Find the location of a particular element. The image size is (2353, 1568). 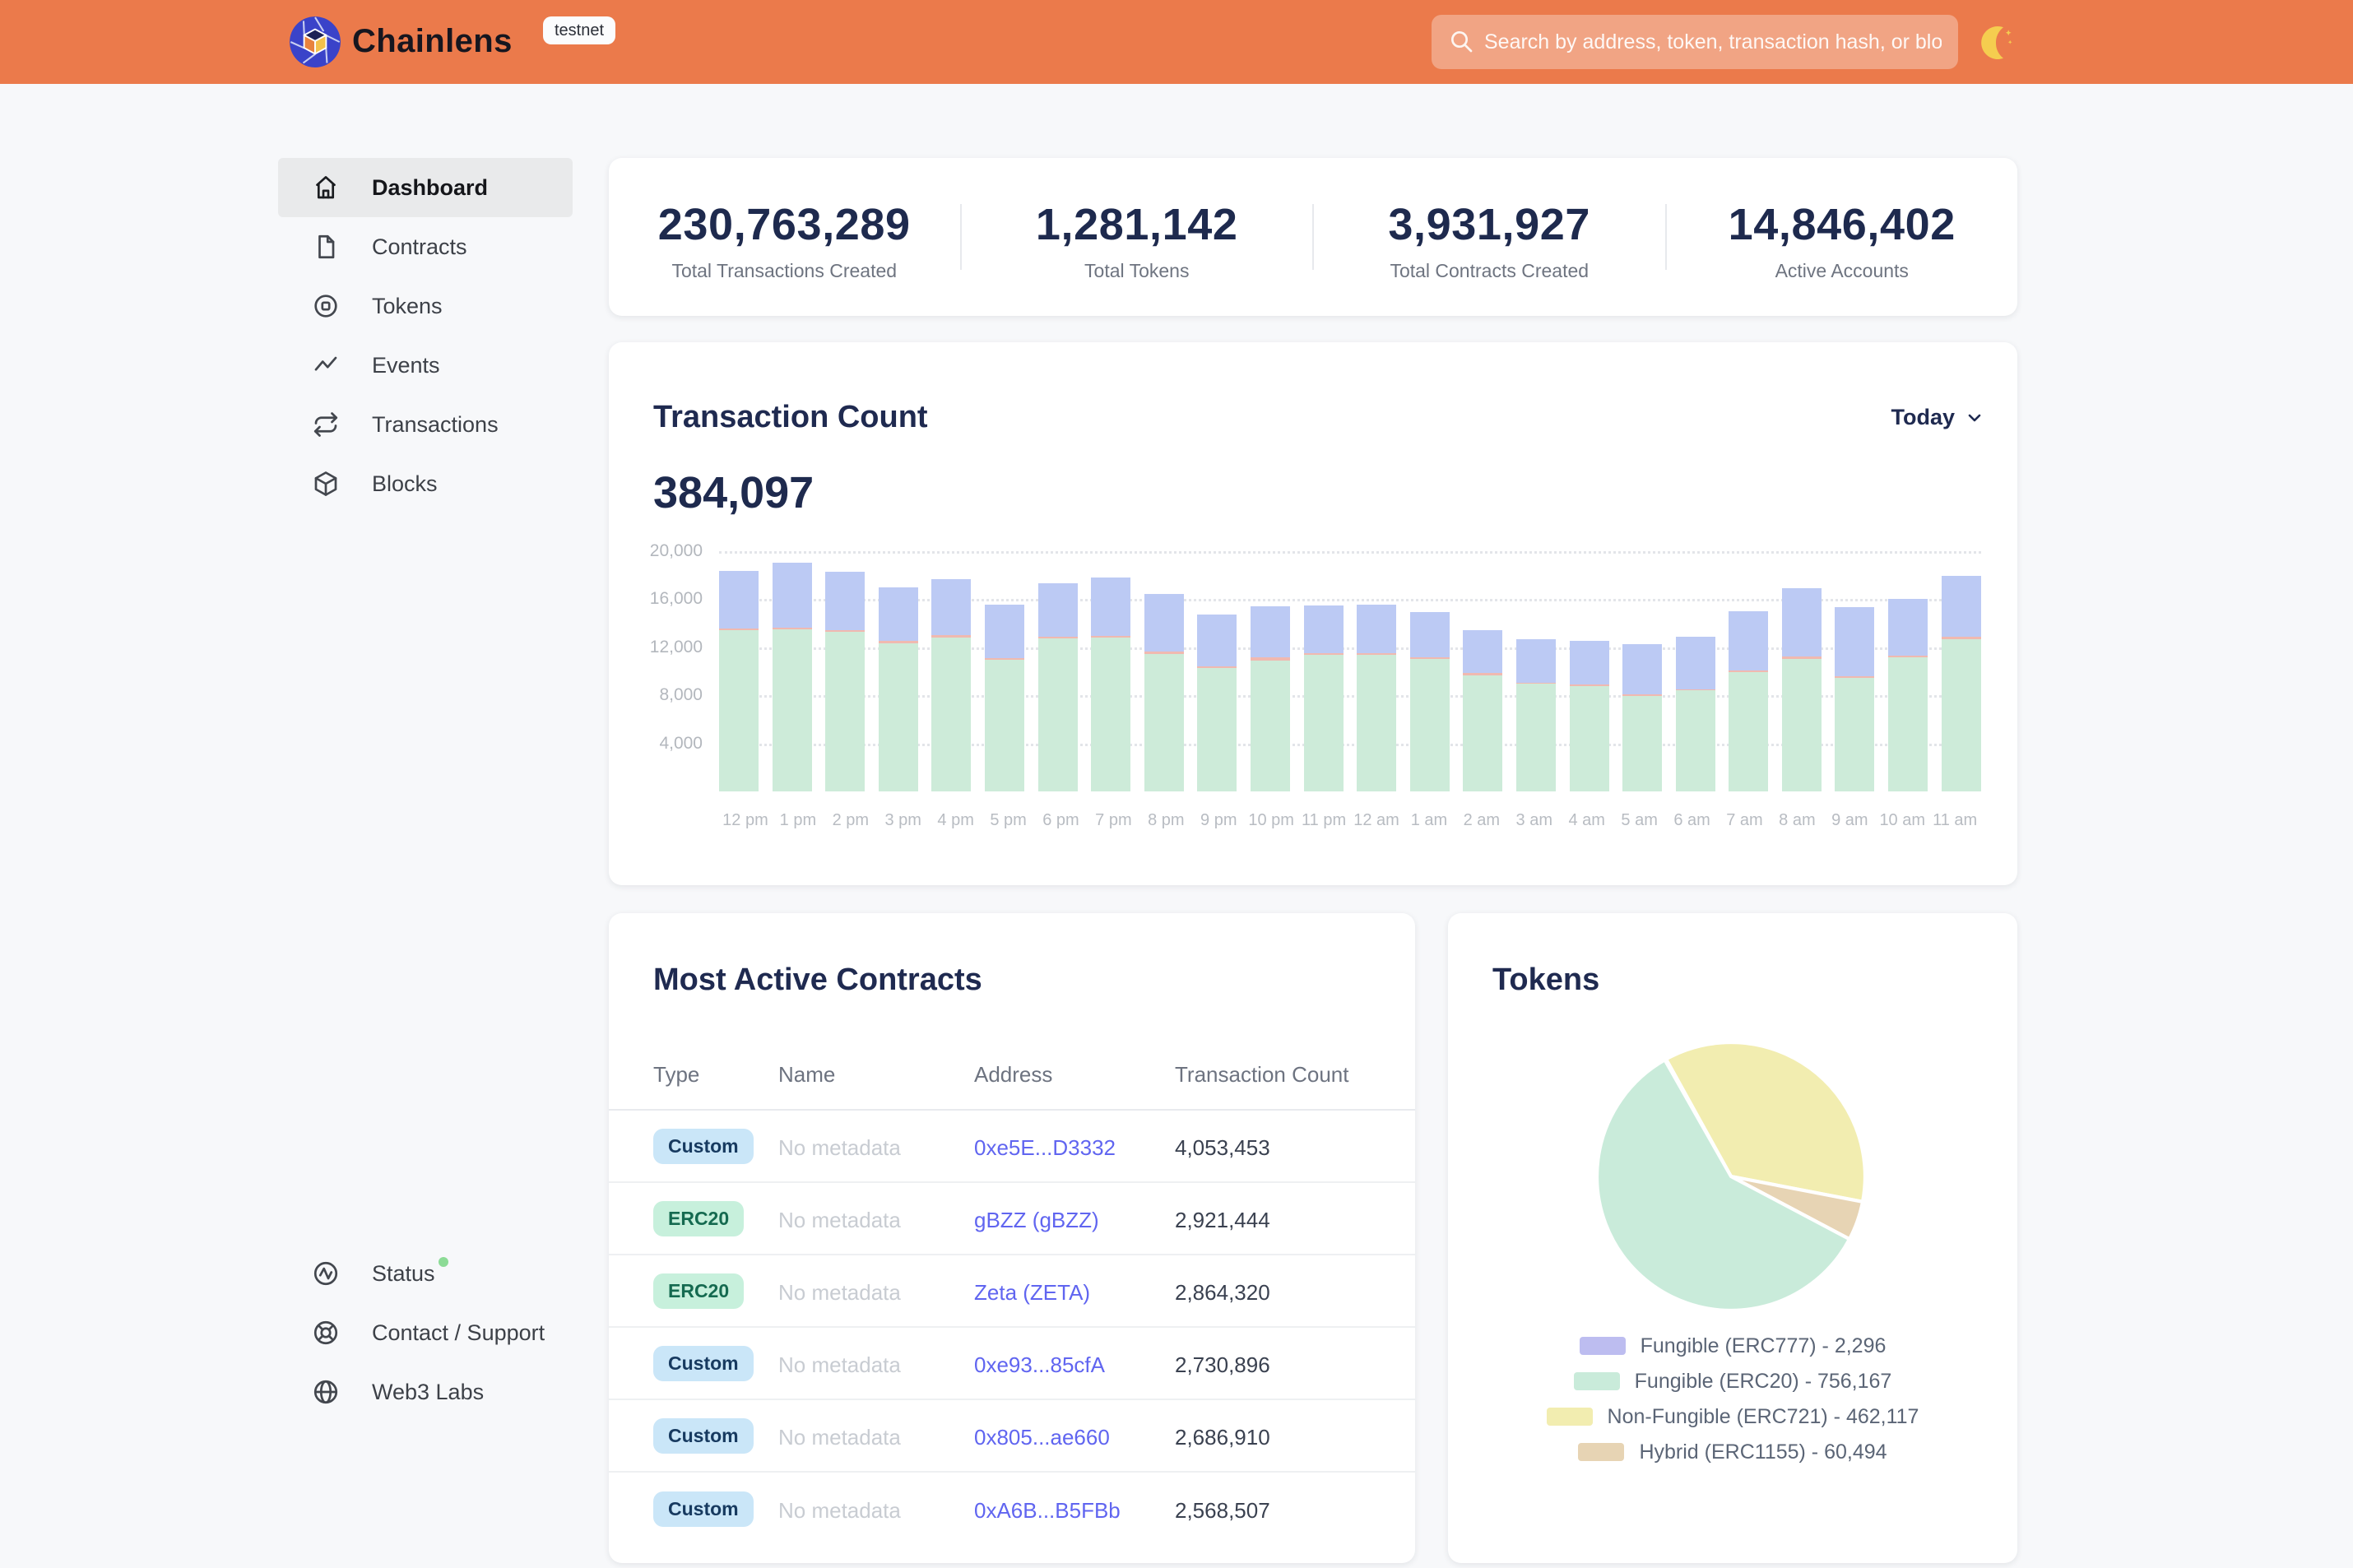

legend-item: Hybrid (ERC1155) - 60,494 is located at coordinates (1733, 1452).